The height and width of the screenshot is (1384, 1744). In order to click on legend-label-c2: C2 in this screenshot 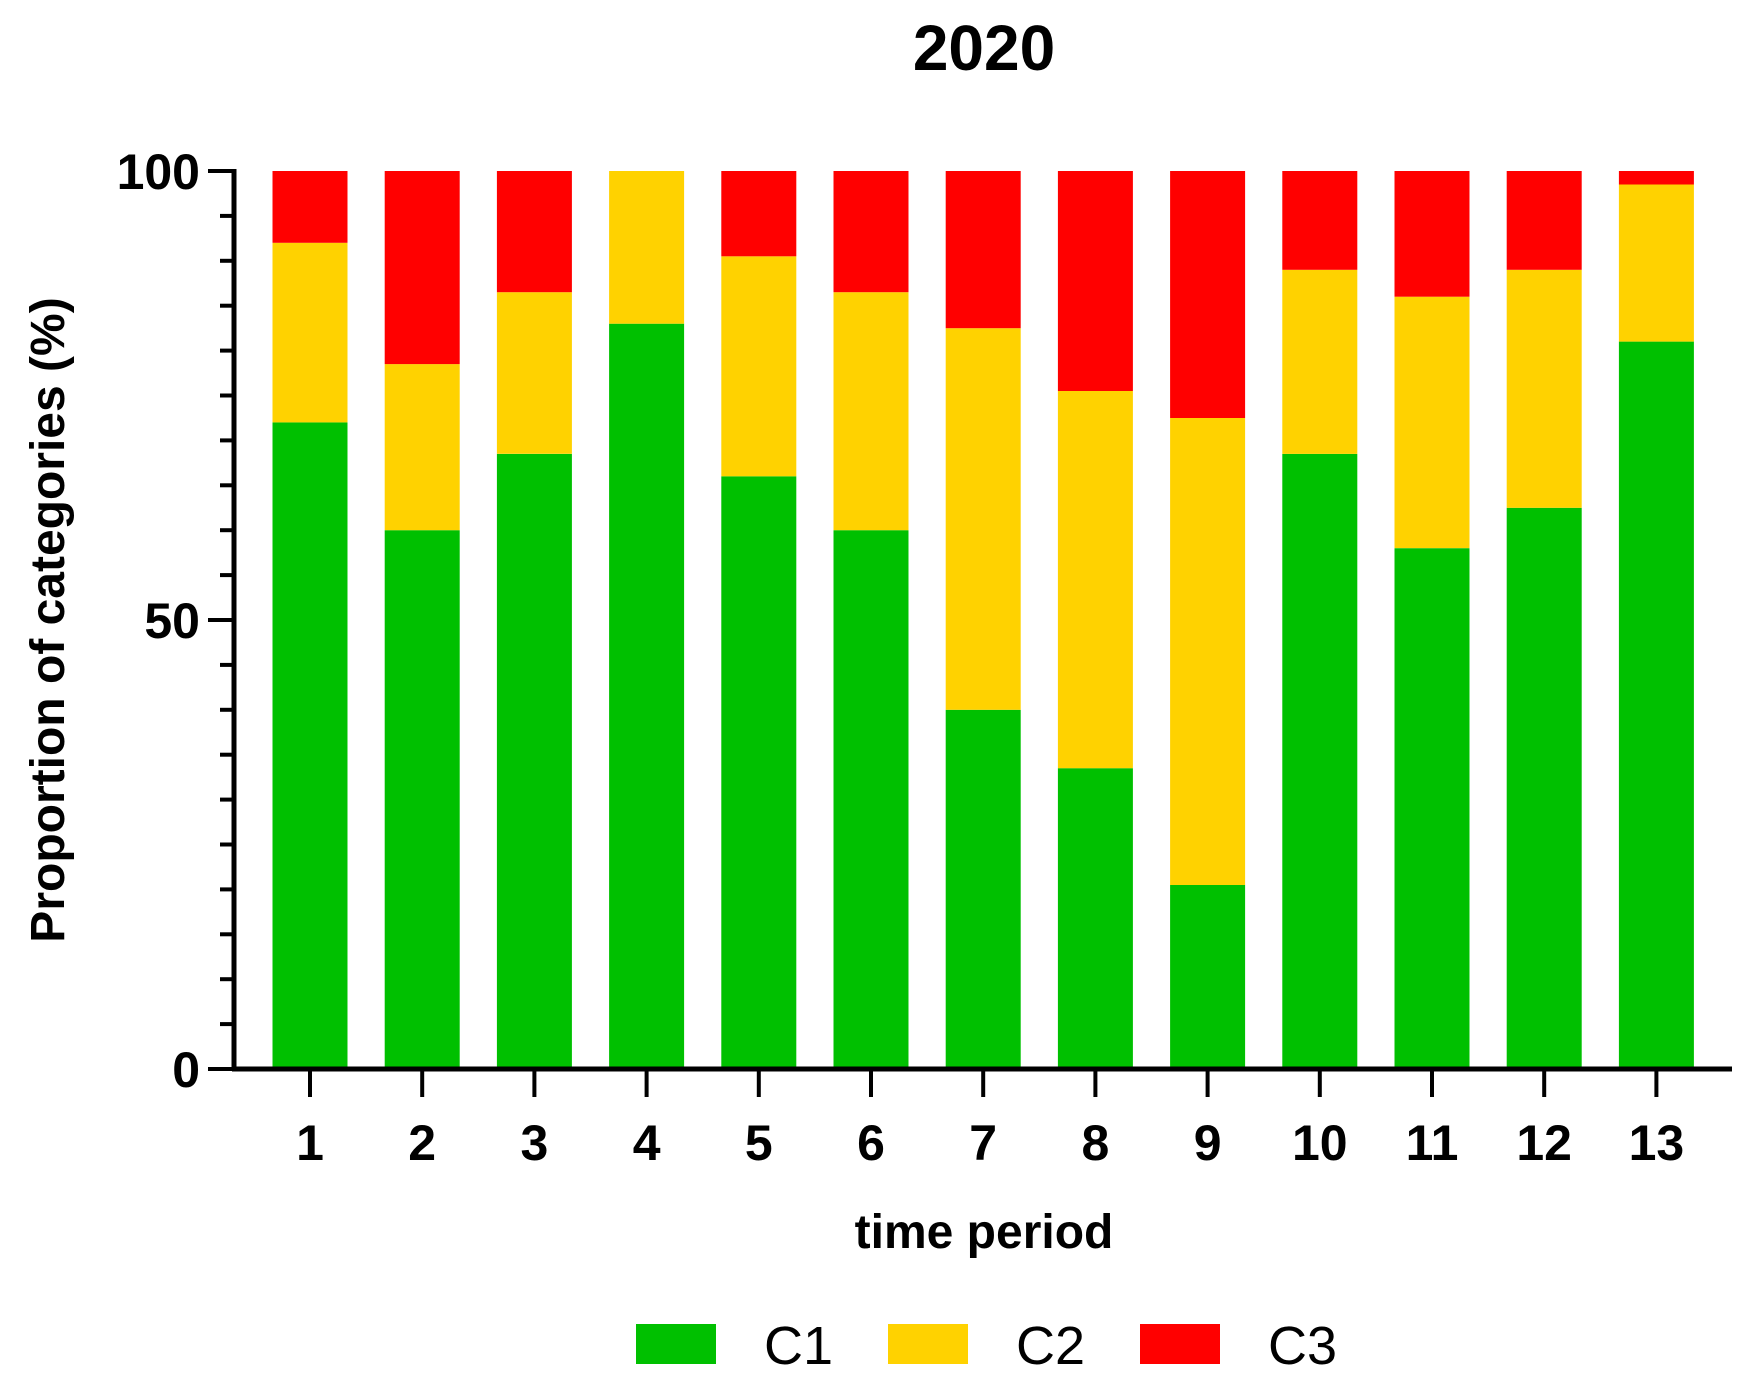, I will do `click(1050, 1346)`.